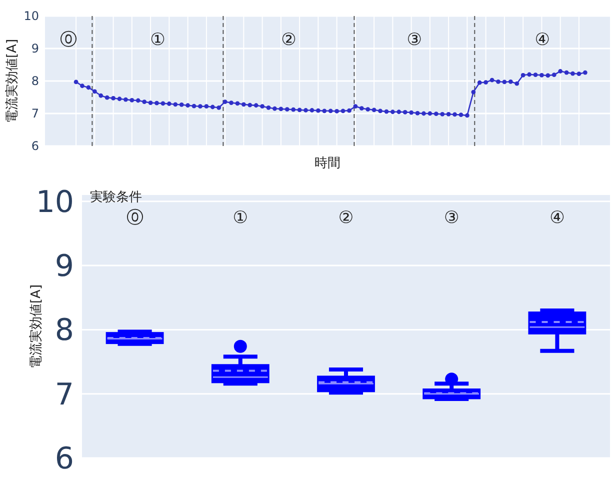 This screenshot has height=477, width=611. I want to click on x-tick-label: ⓪, so click(135, 218).